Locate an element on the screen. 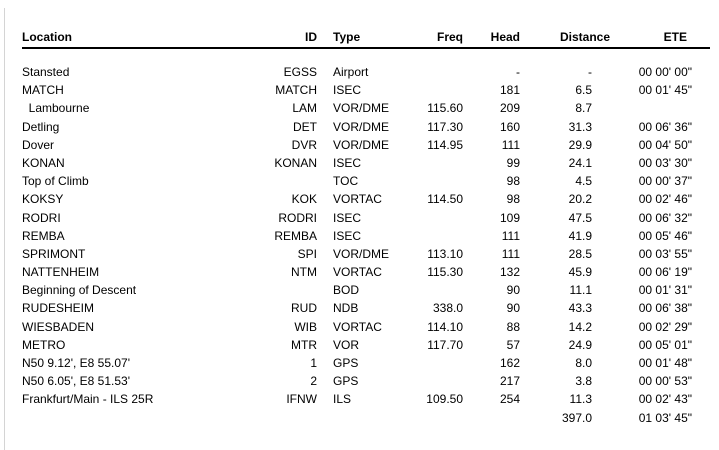  cell-freq: 114.10 is located at coordinates (445, 326).